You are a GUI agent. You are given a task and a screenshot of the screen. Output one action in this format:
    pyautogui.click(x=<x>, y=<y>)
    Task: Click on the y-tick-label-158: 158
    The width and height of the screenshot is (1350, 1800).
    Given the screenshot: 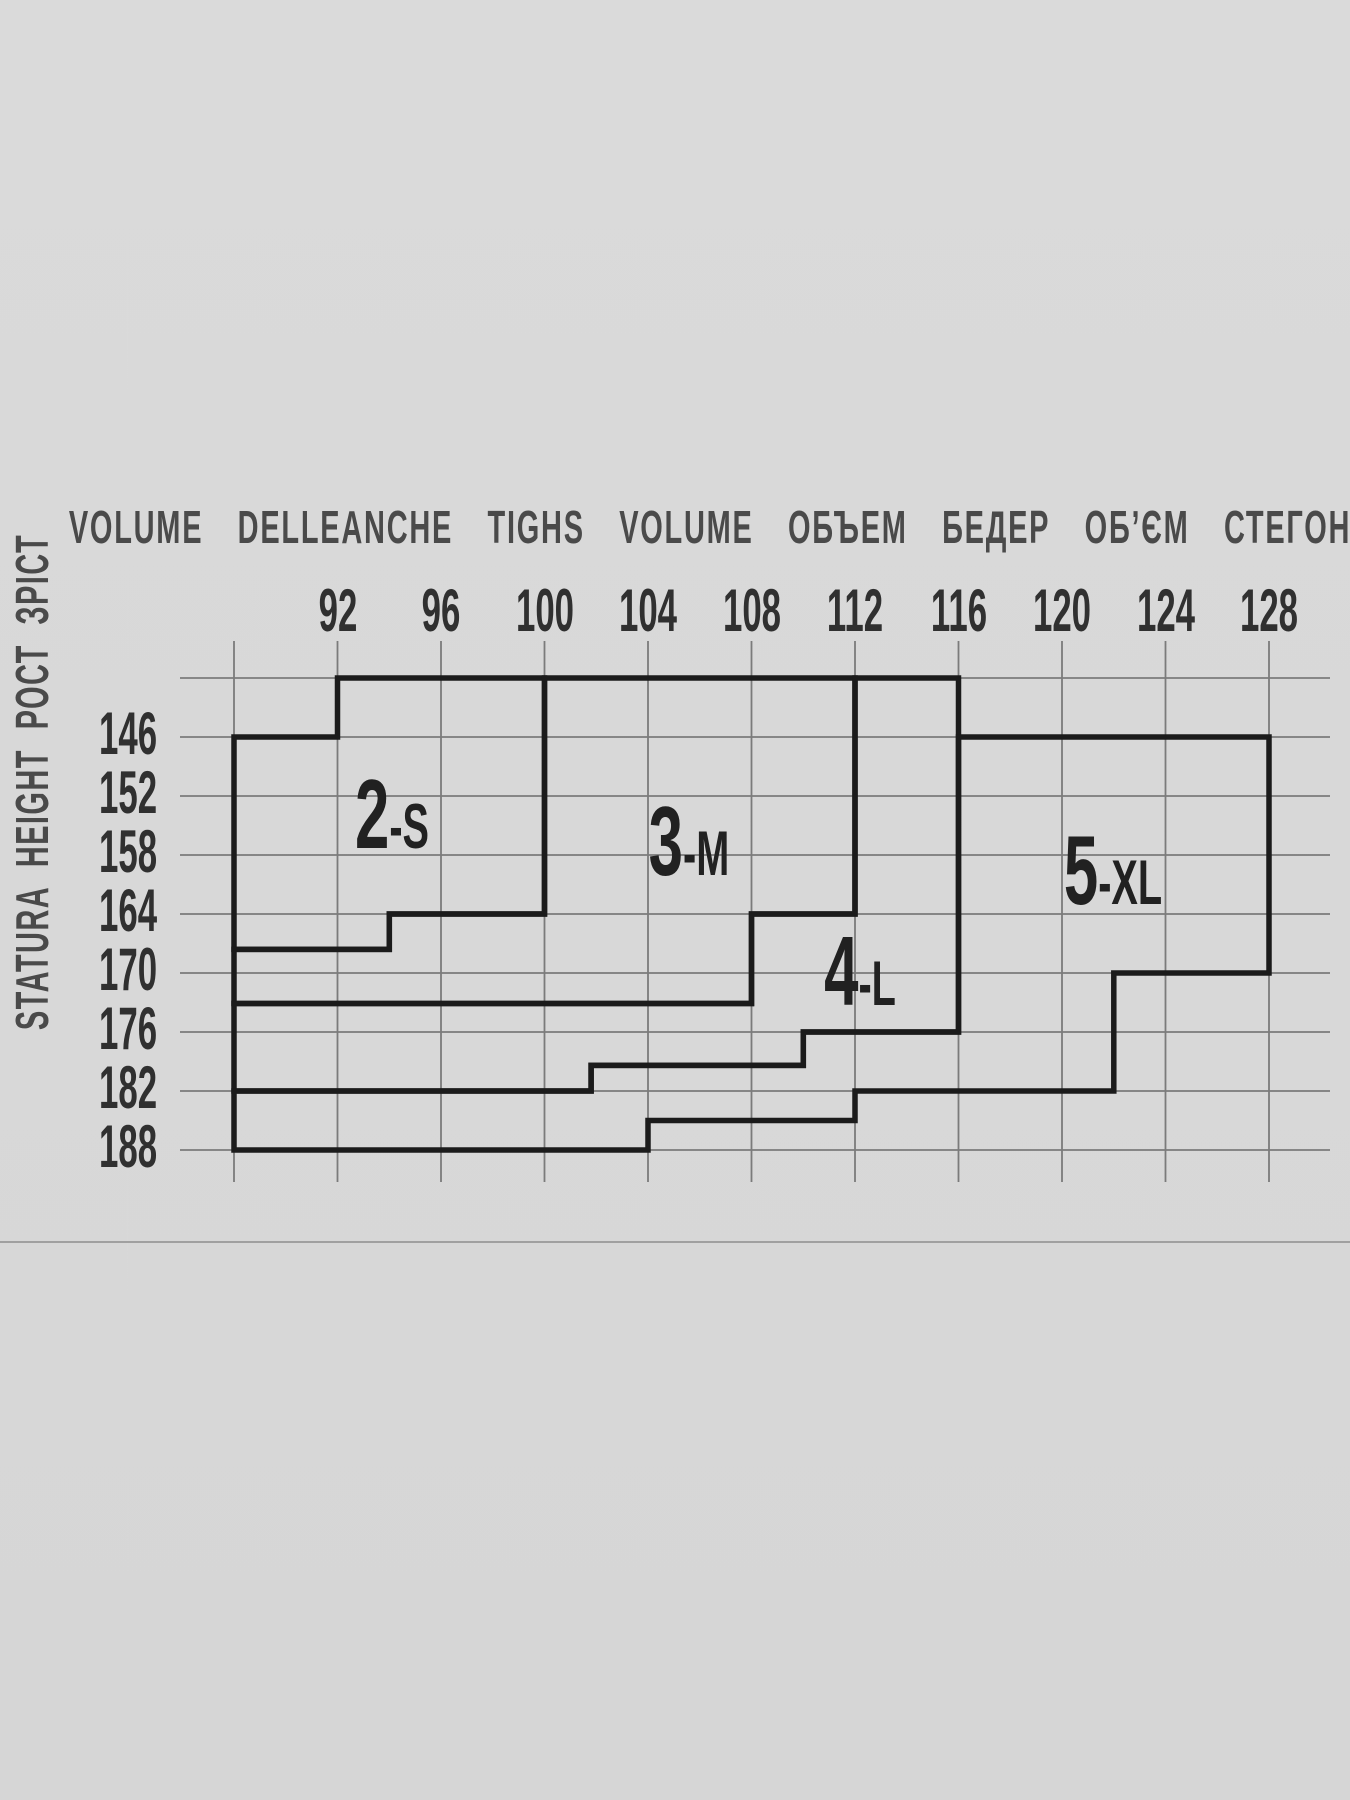 What is the action you would take?
    pyautogui.click(x=127, y=851)
    